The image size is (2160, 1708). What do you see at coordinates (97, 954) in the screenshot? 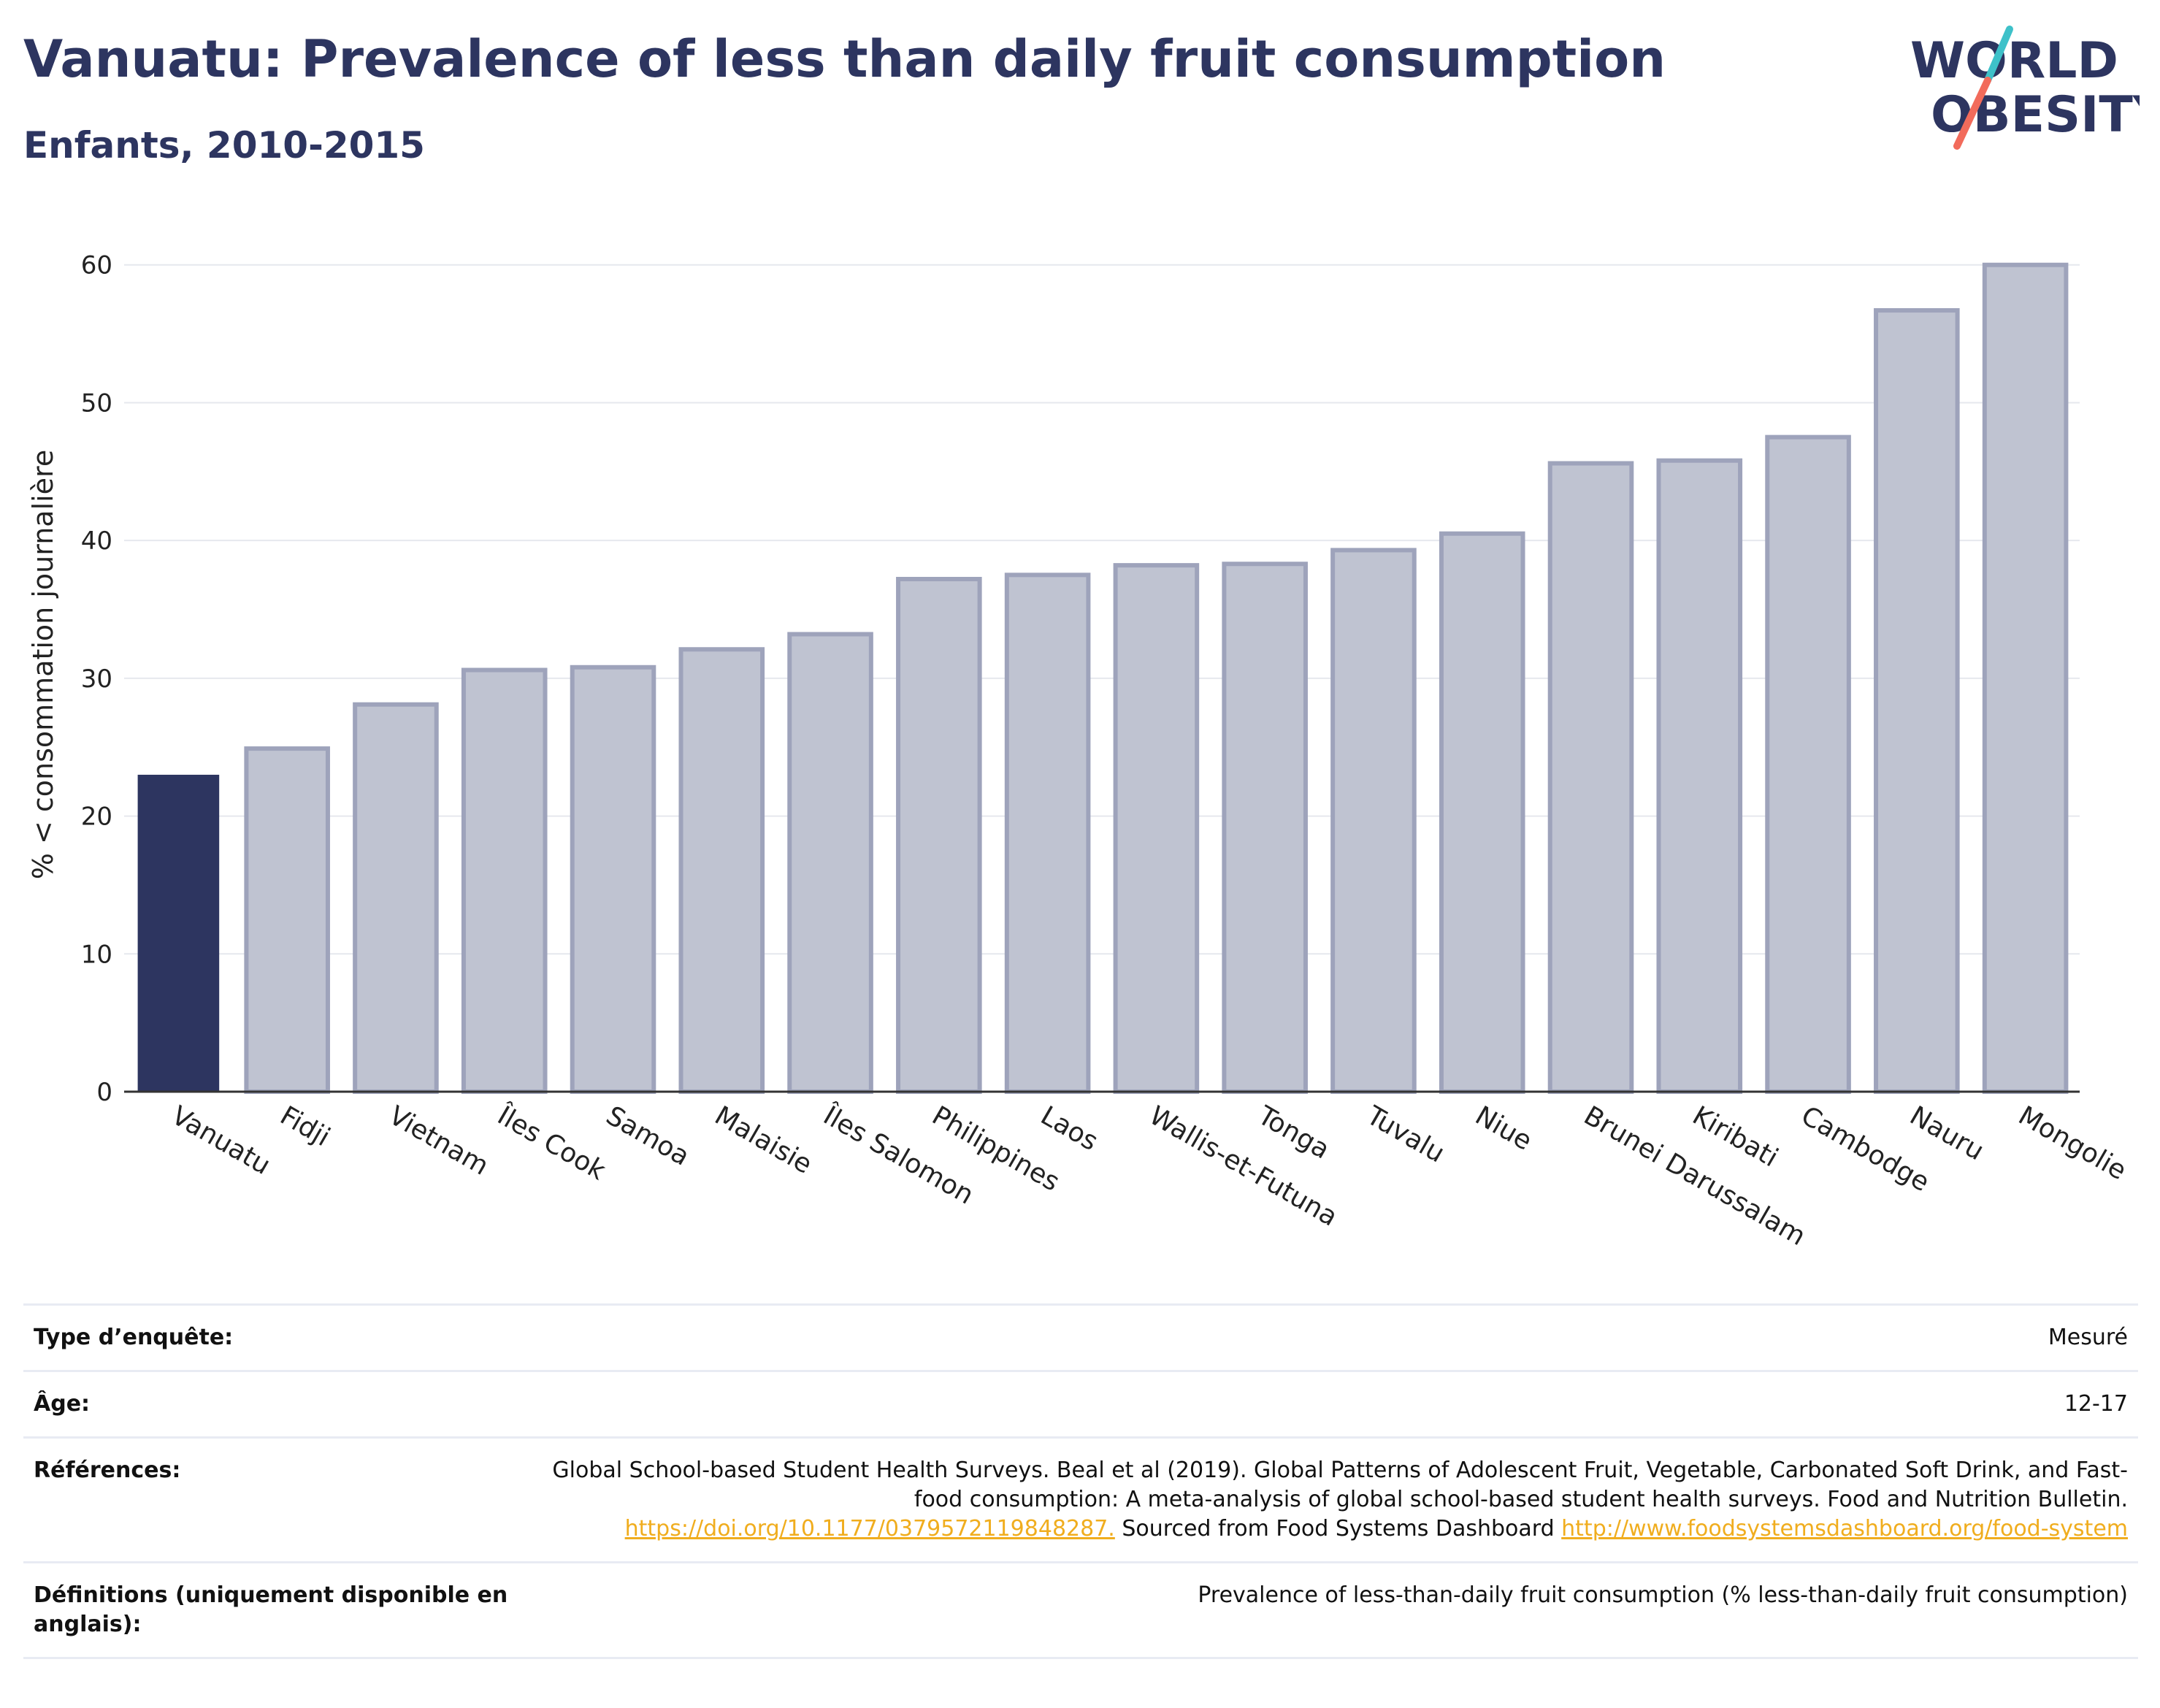
I see `y-tick-label: 10` at bounding box center [97, 954].